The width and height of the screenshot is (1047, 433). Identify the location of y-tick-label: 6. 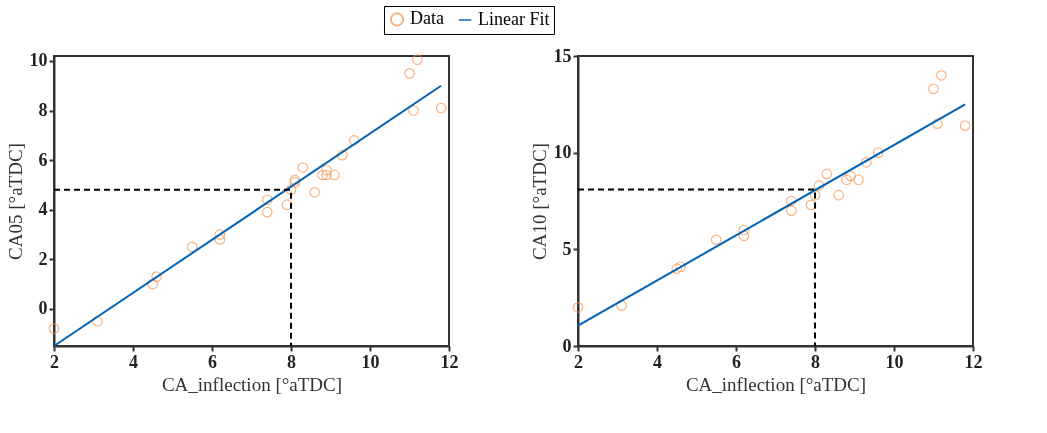
(43, 159).